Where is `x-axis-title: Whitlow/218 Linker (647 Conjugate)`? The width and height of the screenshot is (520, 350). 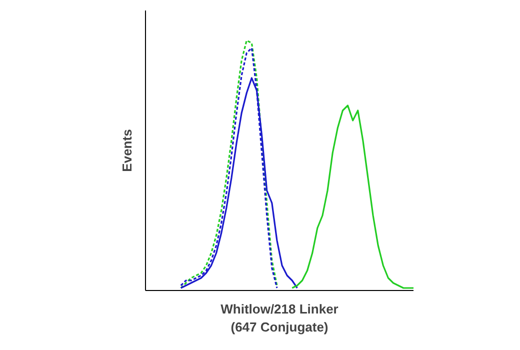 x-axis-title: Whitlow/218 Linker (647 Conjugate) is located at coordinates (279, 318).